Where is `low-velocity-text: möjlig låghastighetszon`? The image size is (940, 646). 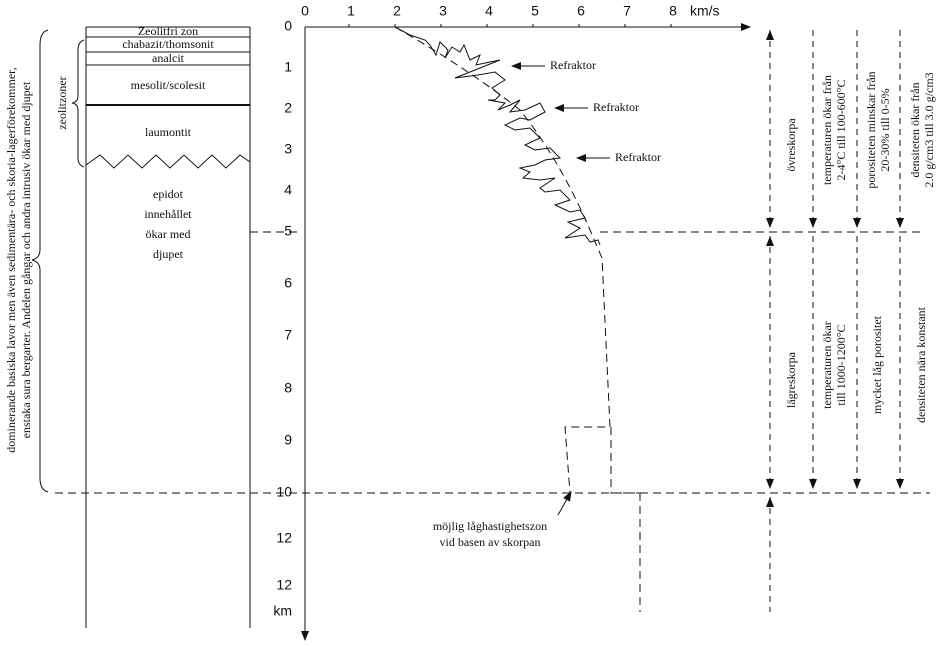
low-velocity-text: möjlig låghastighetszon is located at coordinates (490, 526).